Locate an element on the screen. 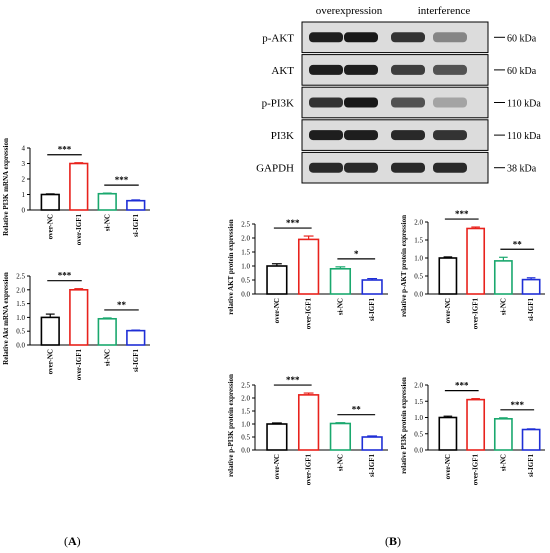 This screenshot has width=550, height=553. blot-row-label: AKT is located at coordinates (282, 71).